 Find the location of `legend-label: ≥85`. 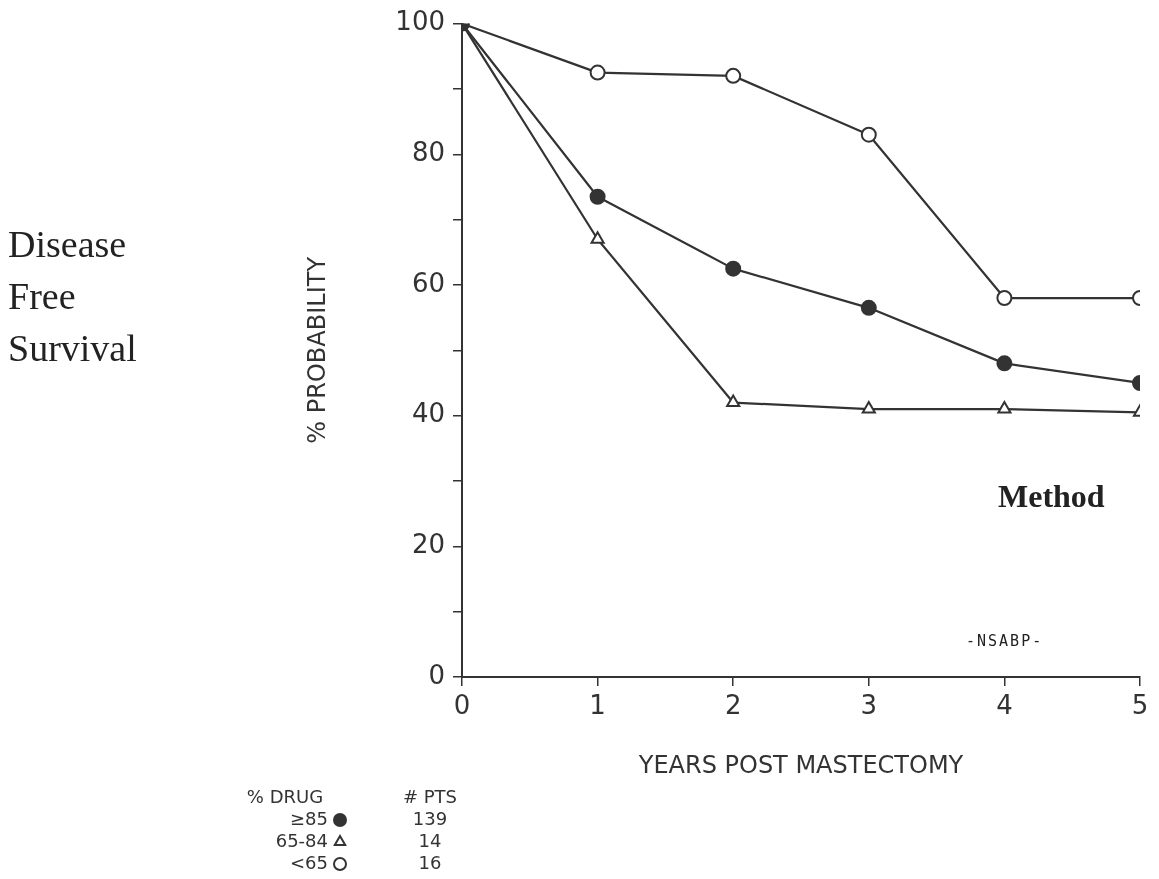

legend-label: ≥85 is located at coordinates (309, 818).